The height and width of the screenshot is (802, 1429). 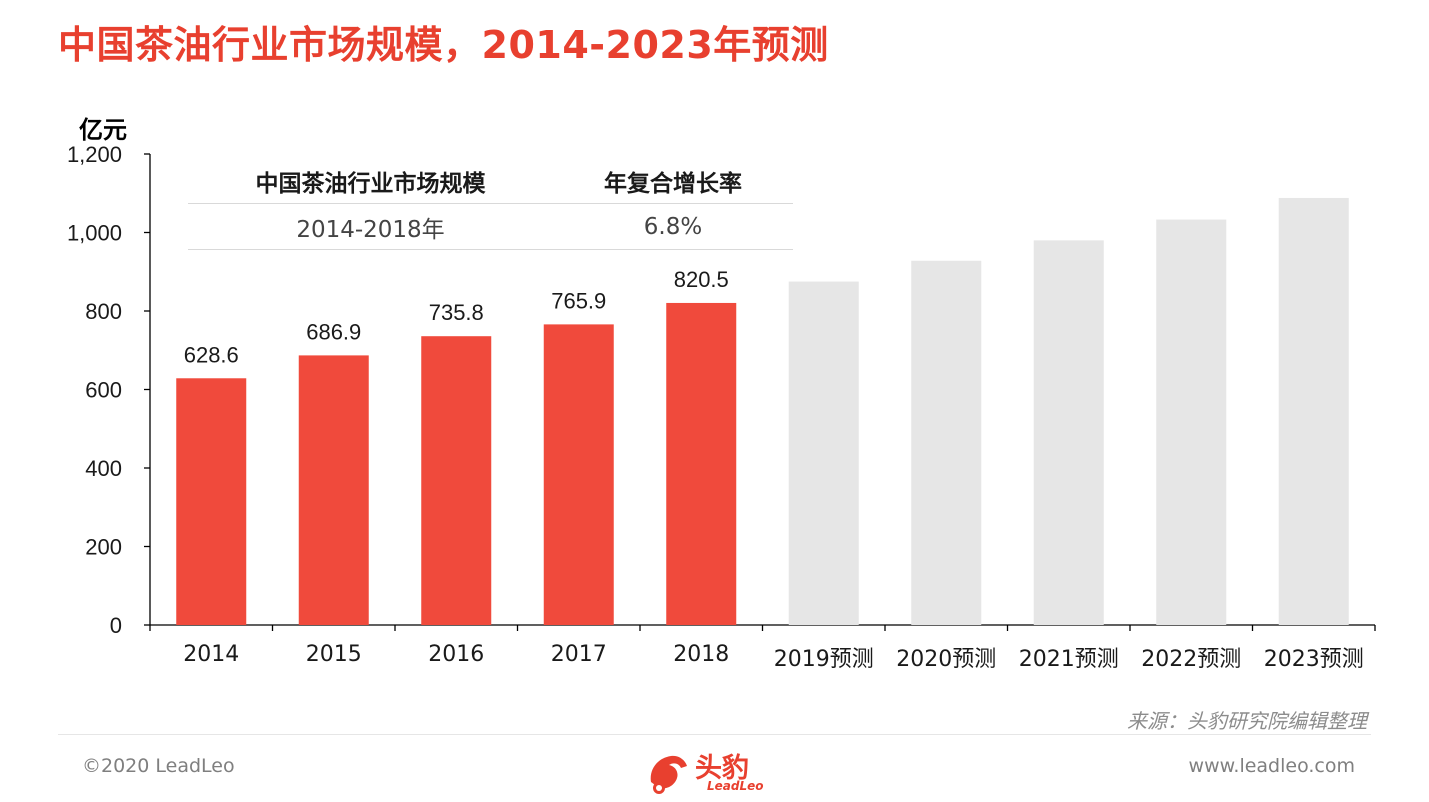 I want to click on logo-subtext: LeadLeo, so click(x=735, y=786).